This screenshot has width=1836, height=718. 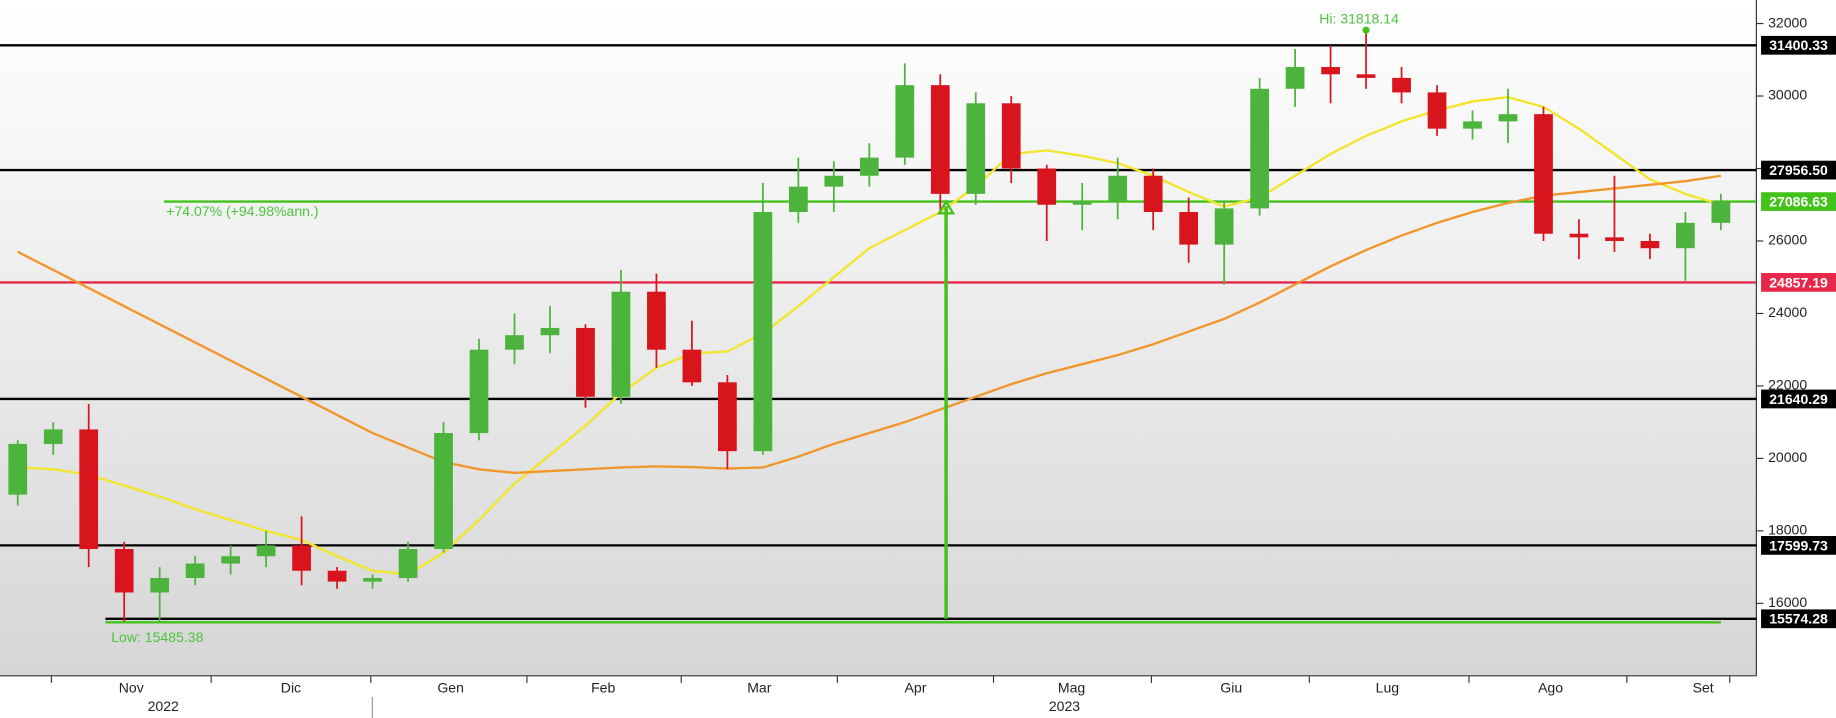 I want to click on level-label: 27086.63, so click(x=1798, y=201).